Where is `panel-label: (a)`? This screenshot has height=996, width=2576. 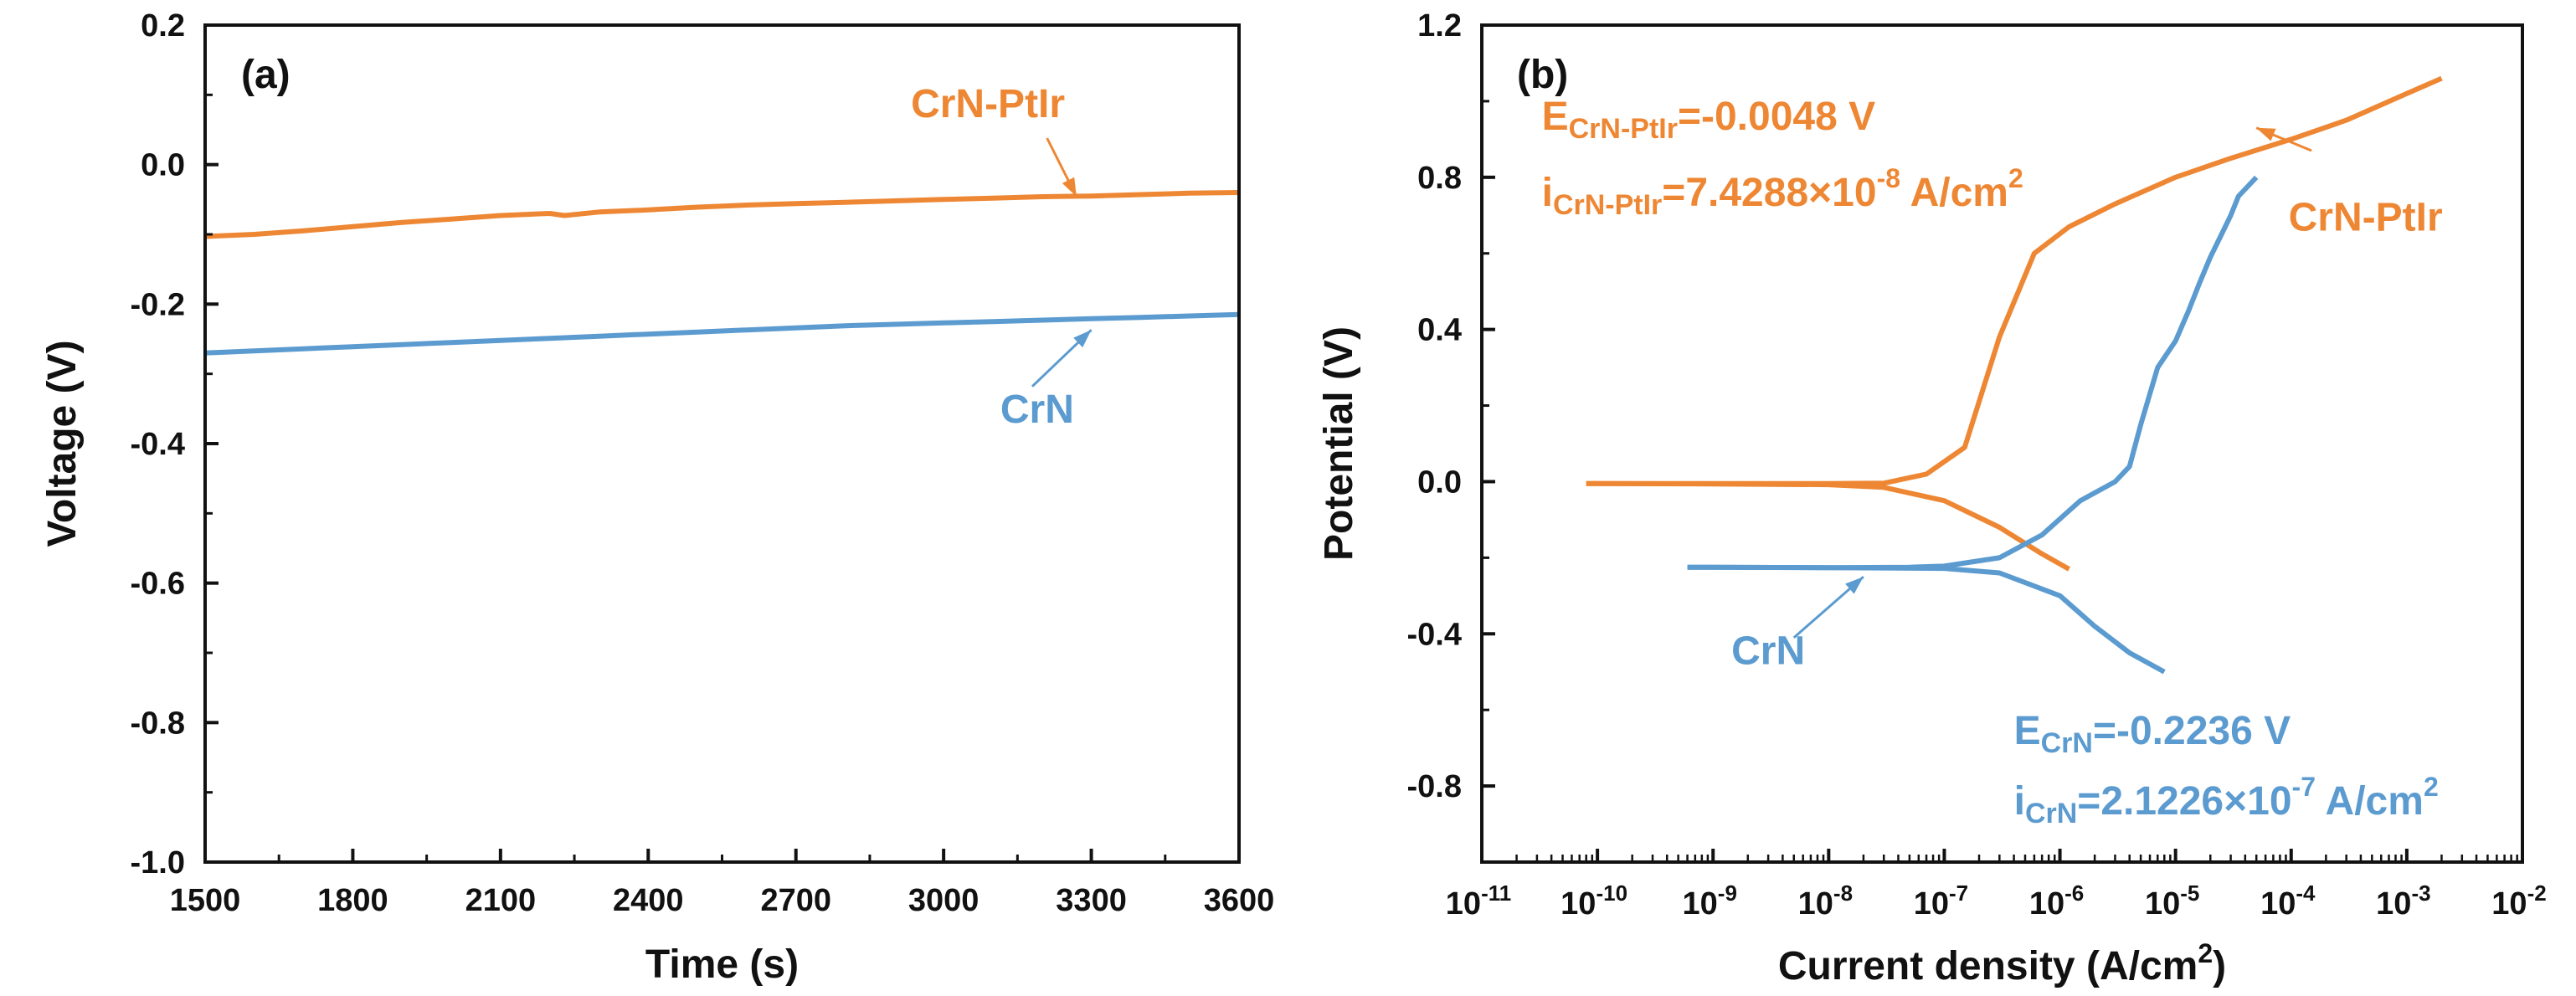 panel-label: (a) is located at coordinates (266, 75).